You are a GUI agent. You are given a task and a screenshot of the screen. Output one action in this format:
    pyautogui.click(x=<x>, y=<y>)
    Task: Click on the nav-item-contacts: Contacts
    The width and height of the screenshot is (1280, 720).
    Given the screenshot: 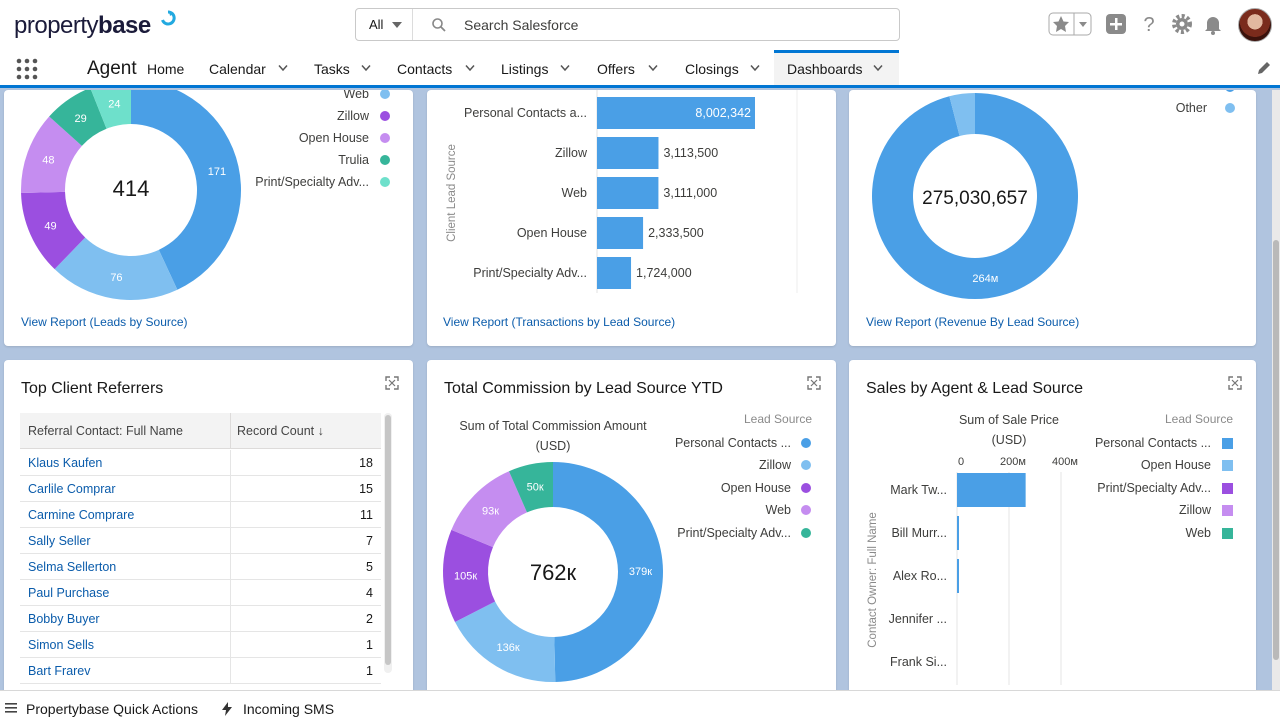 What is the action you would take?
    pyautogui.click(x=438, y=67)
    